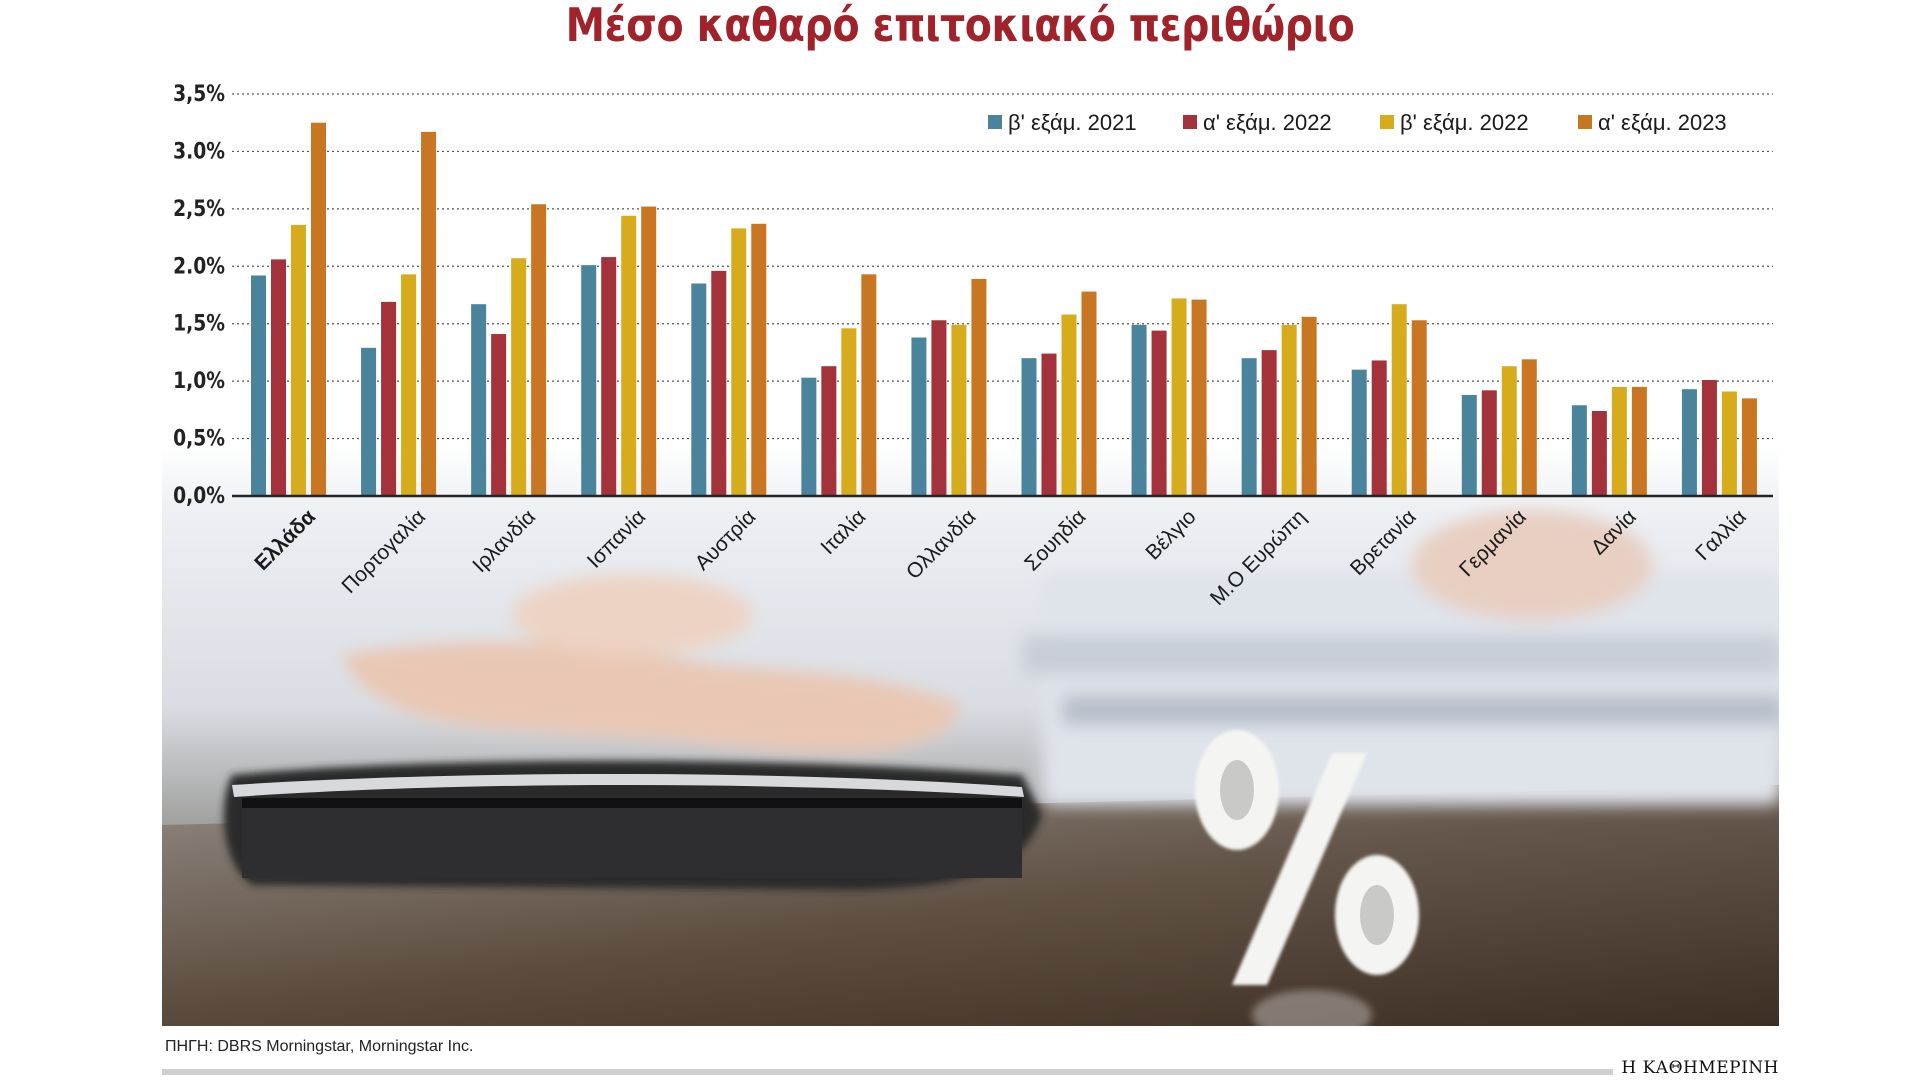 This screenshot has width=1920, height=1080. I want to click on x-tick-label: Αυστρία, so click(726, 540).